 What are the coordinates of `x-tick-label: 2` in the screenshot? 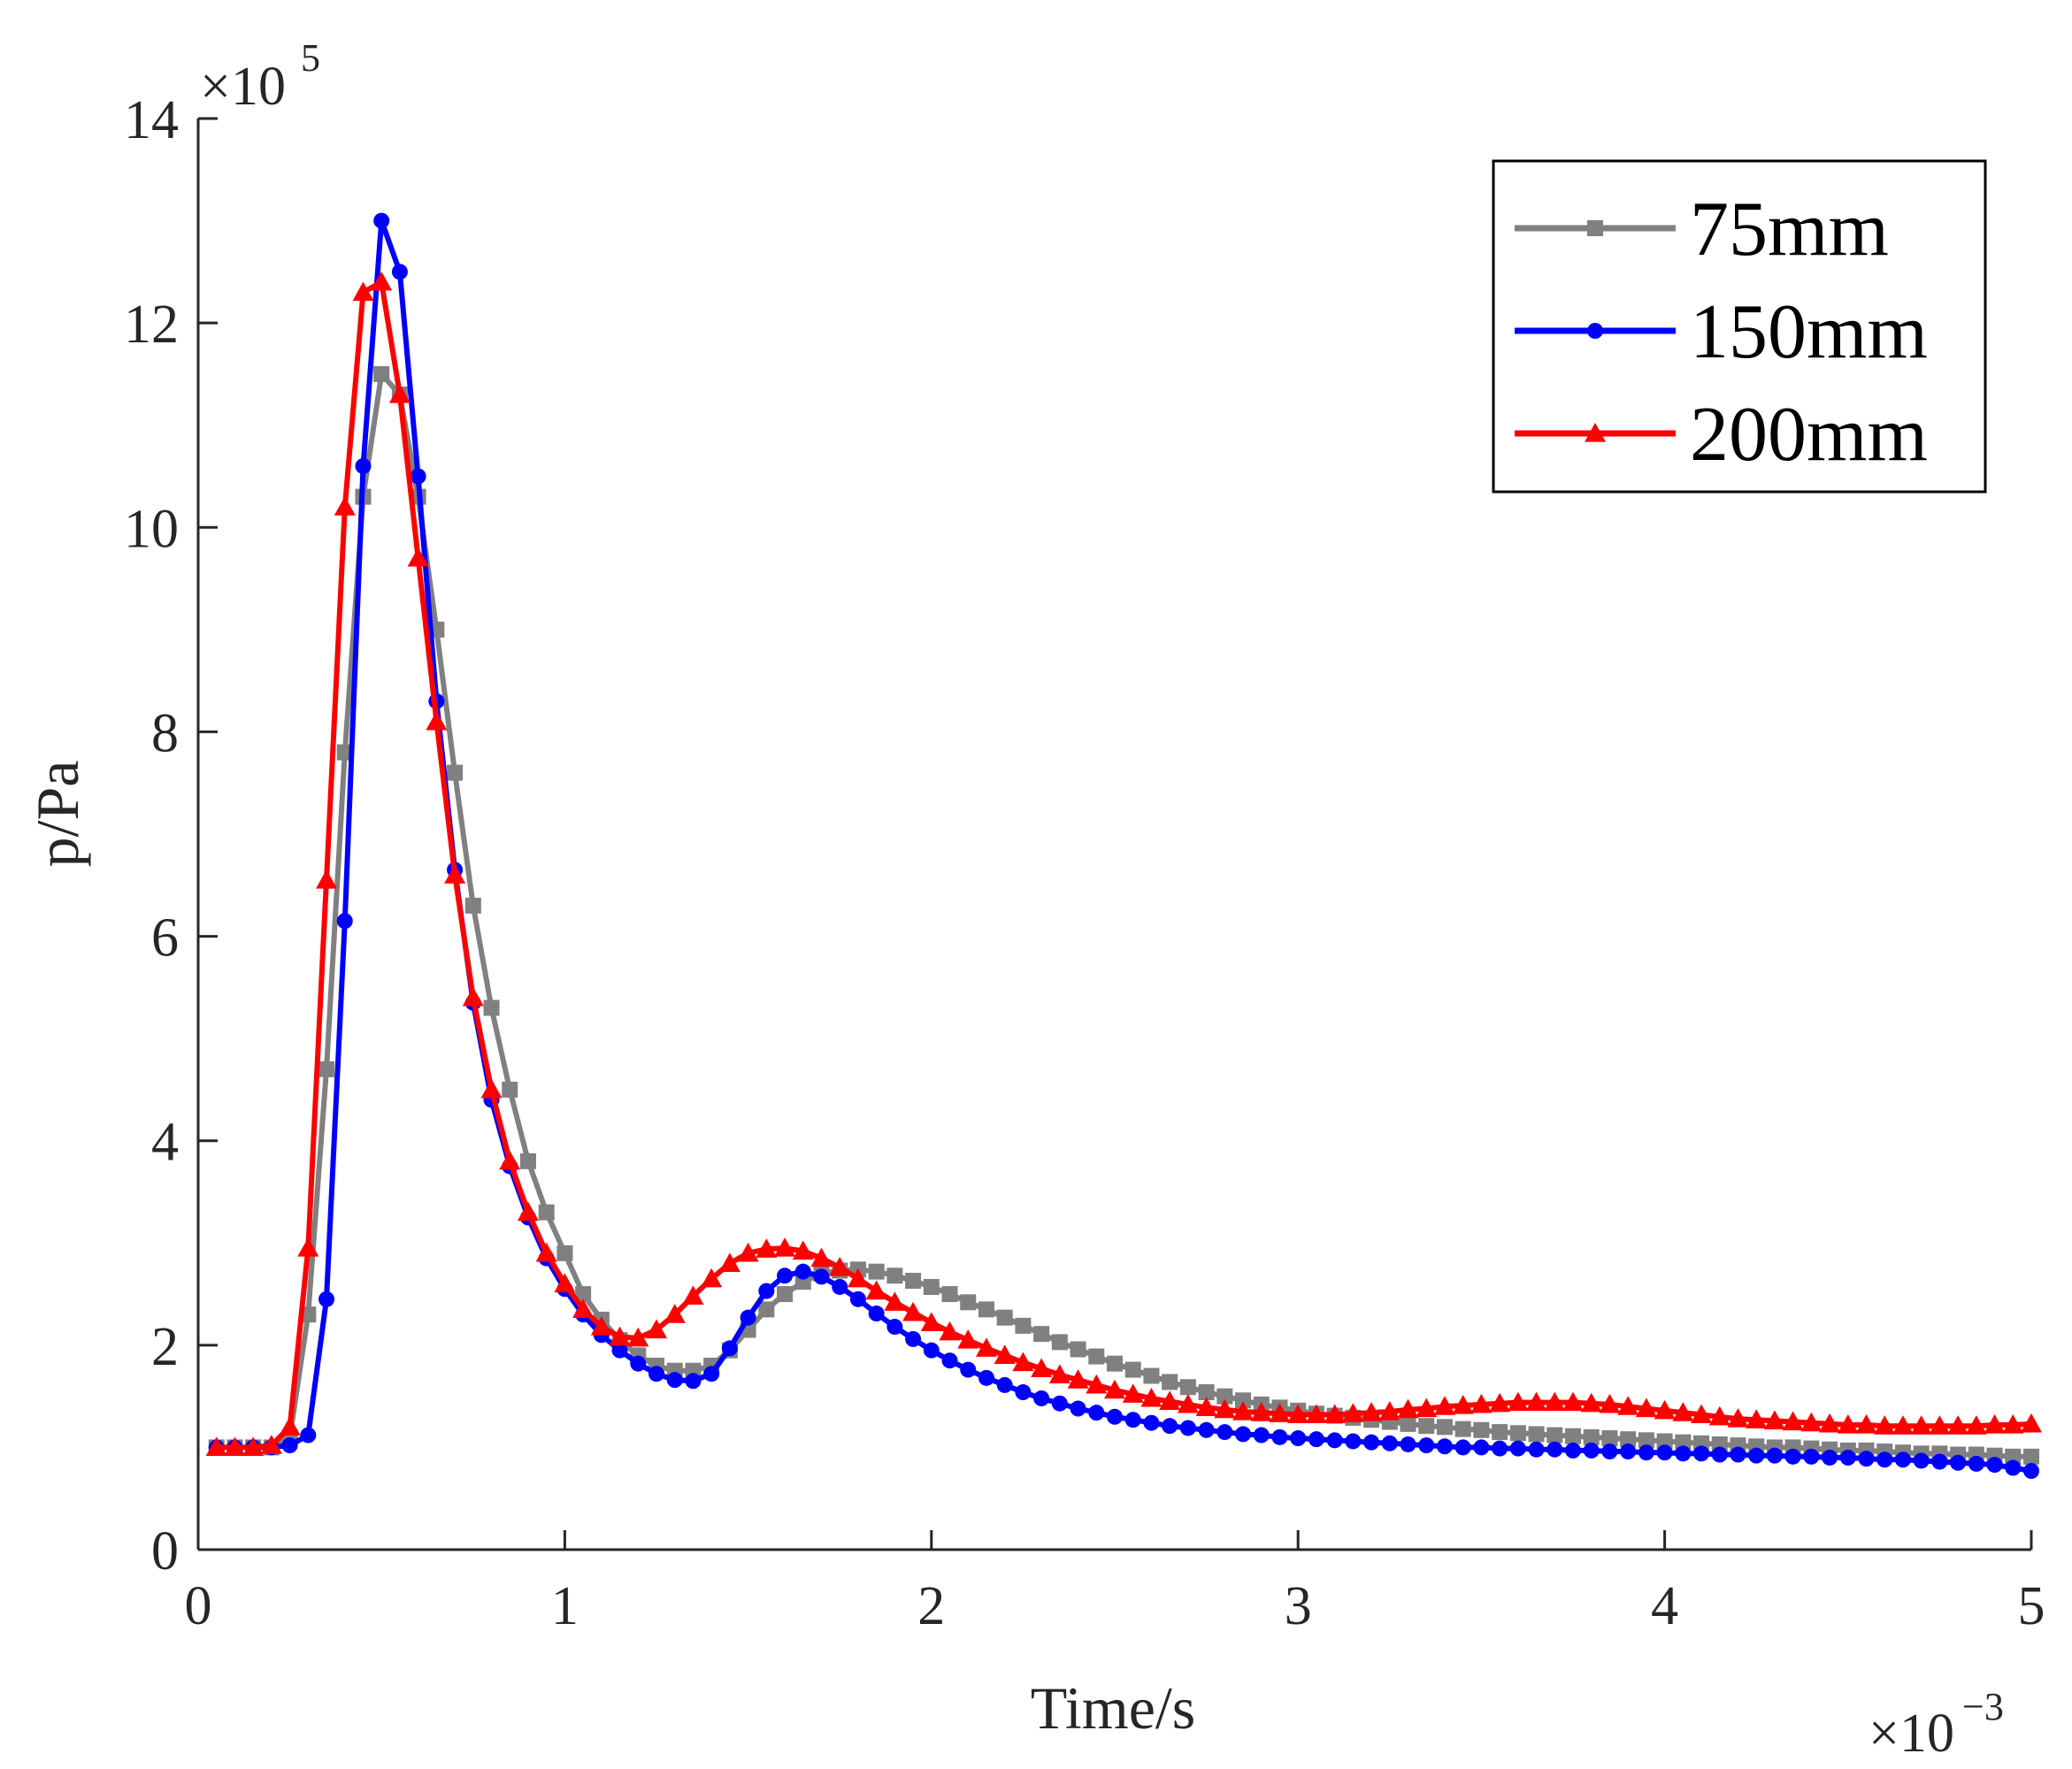 It's located at (931, 1606).